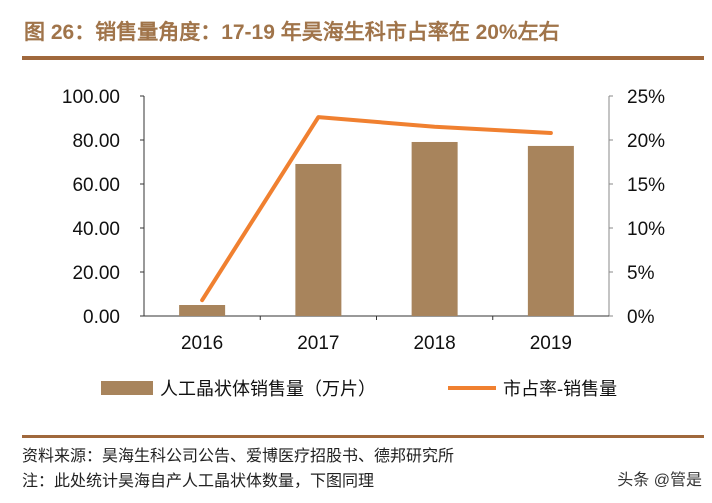  I want to click on source-note: 资料来源：昊海生科公司公告、爱博医疗招股书、德邦研究所, so click(238, 455).